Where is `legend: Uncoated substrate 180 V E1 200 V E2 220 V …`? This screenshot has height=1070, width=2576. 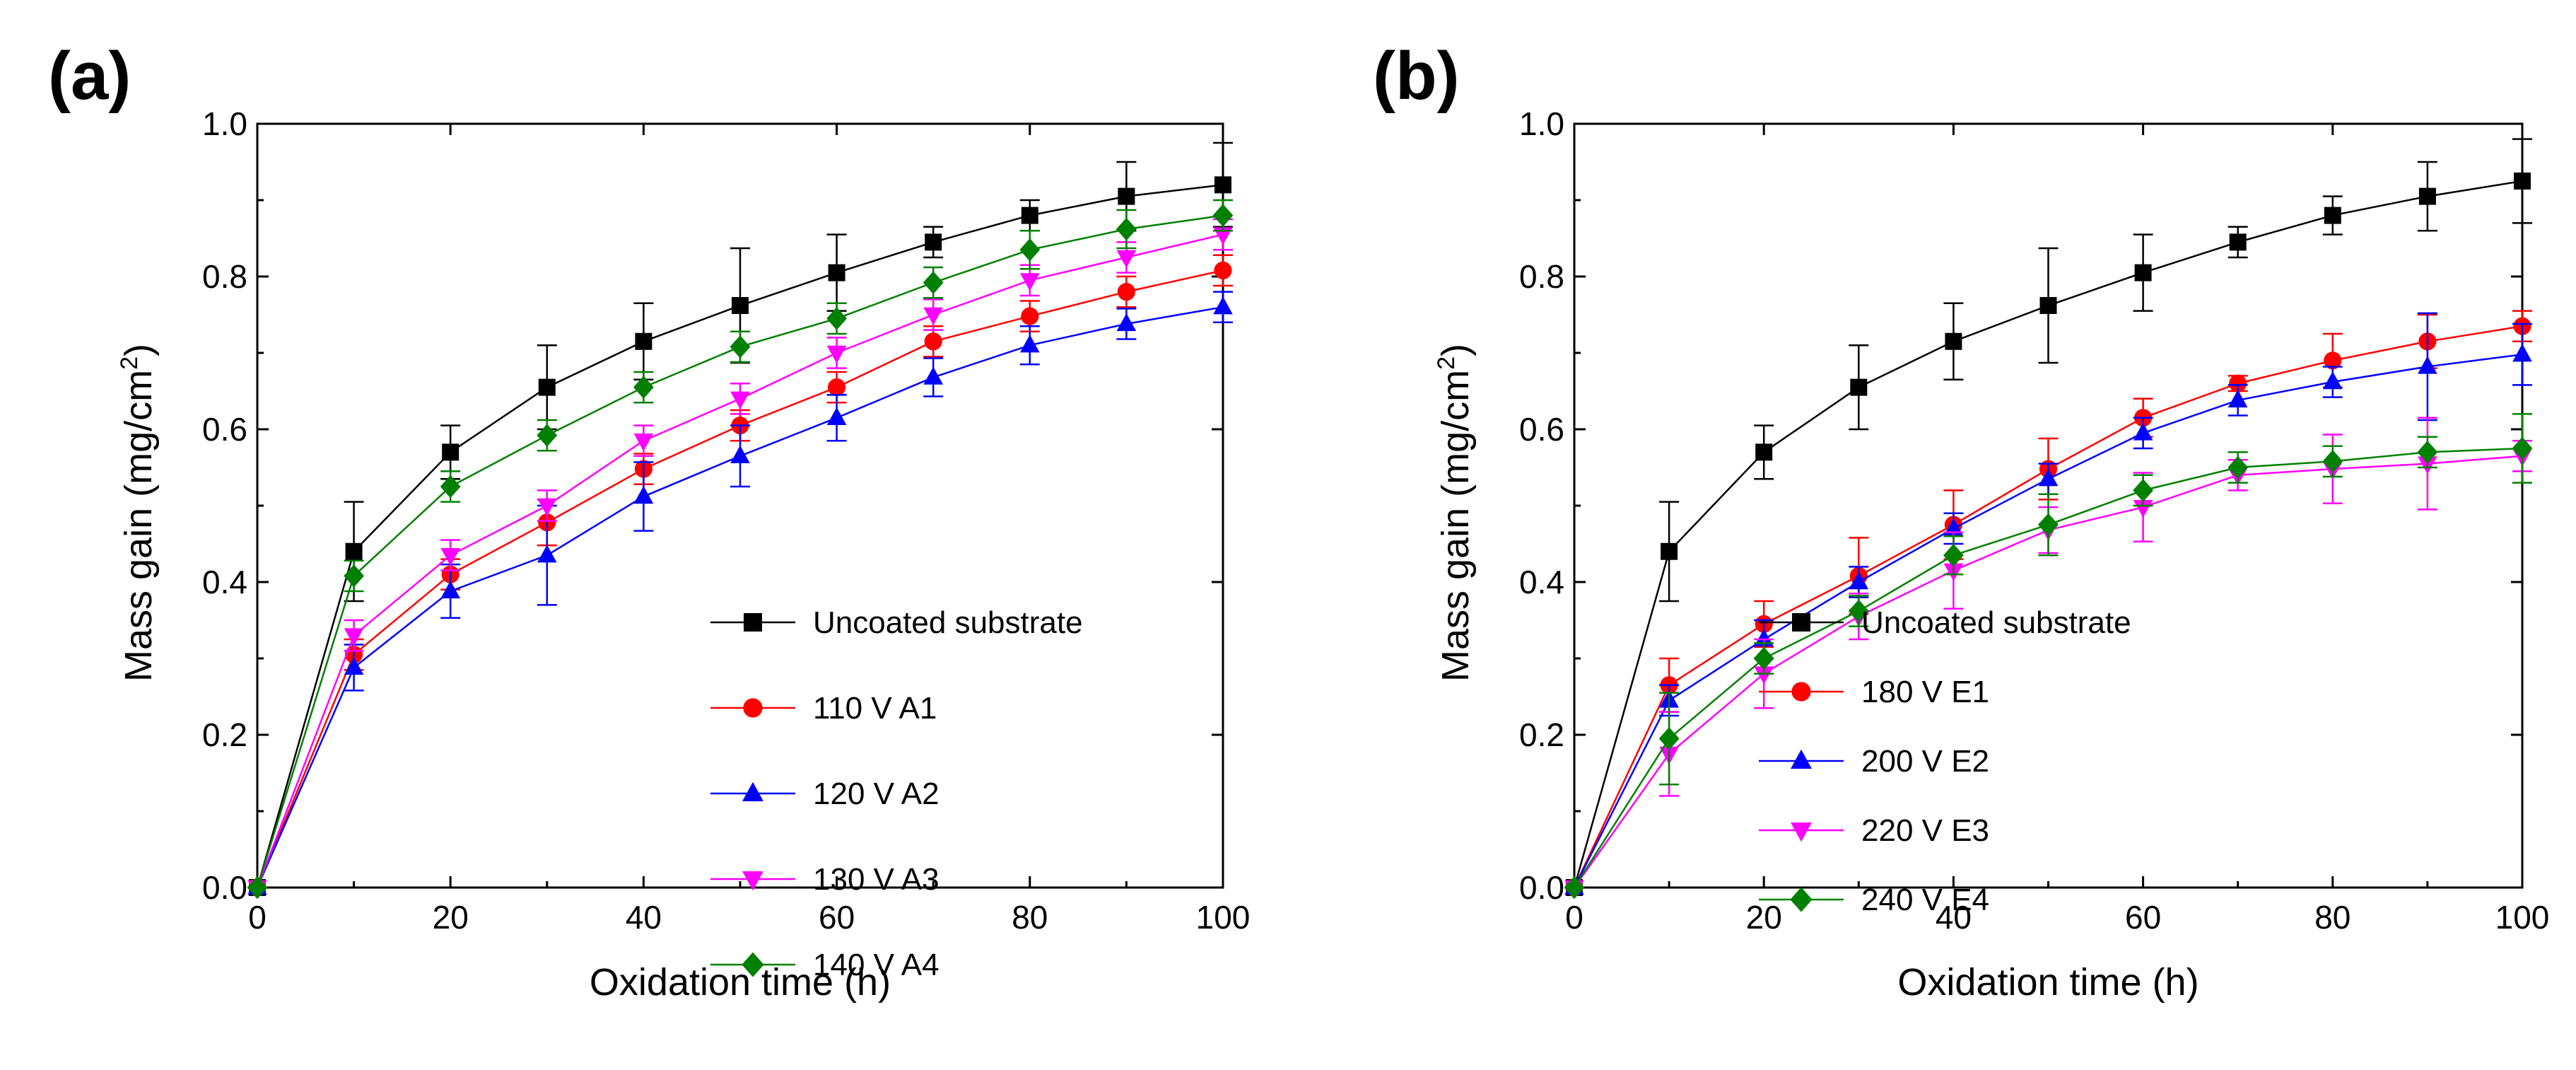 legend: Uncoated substrate 180 V E1 200 V E2 220 V … is located at coordinates (1945, 761).